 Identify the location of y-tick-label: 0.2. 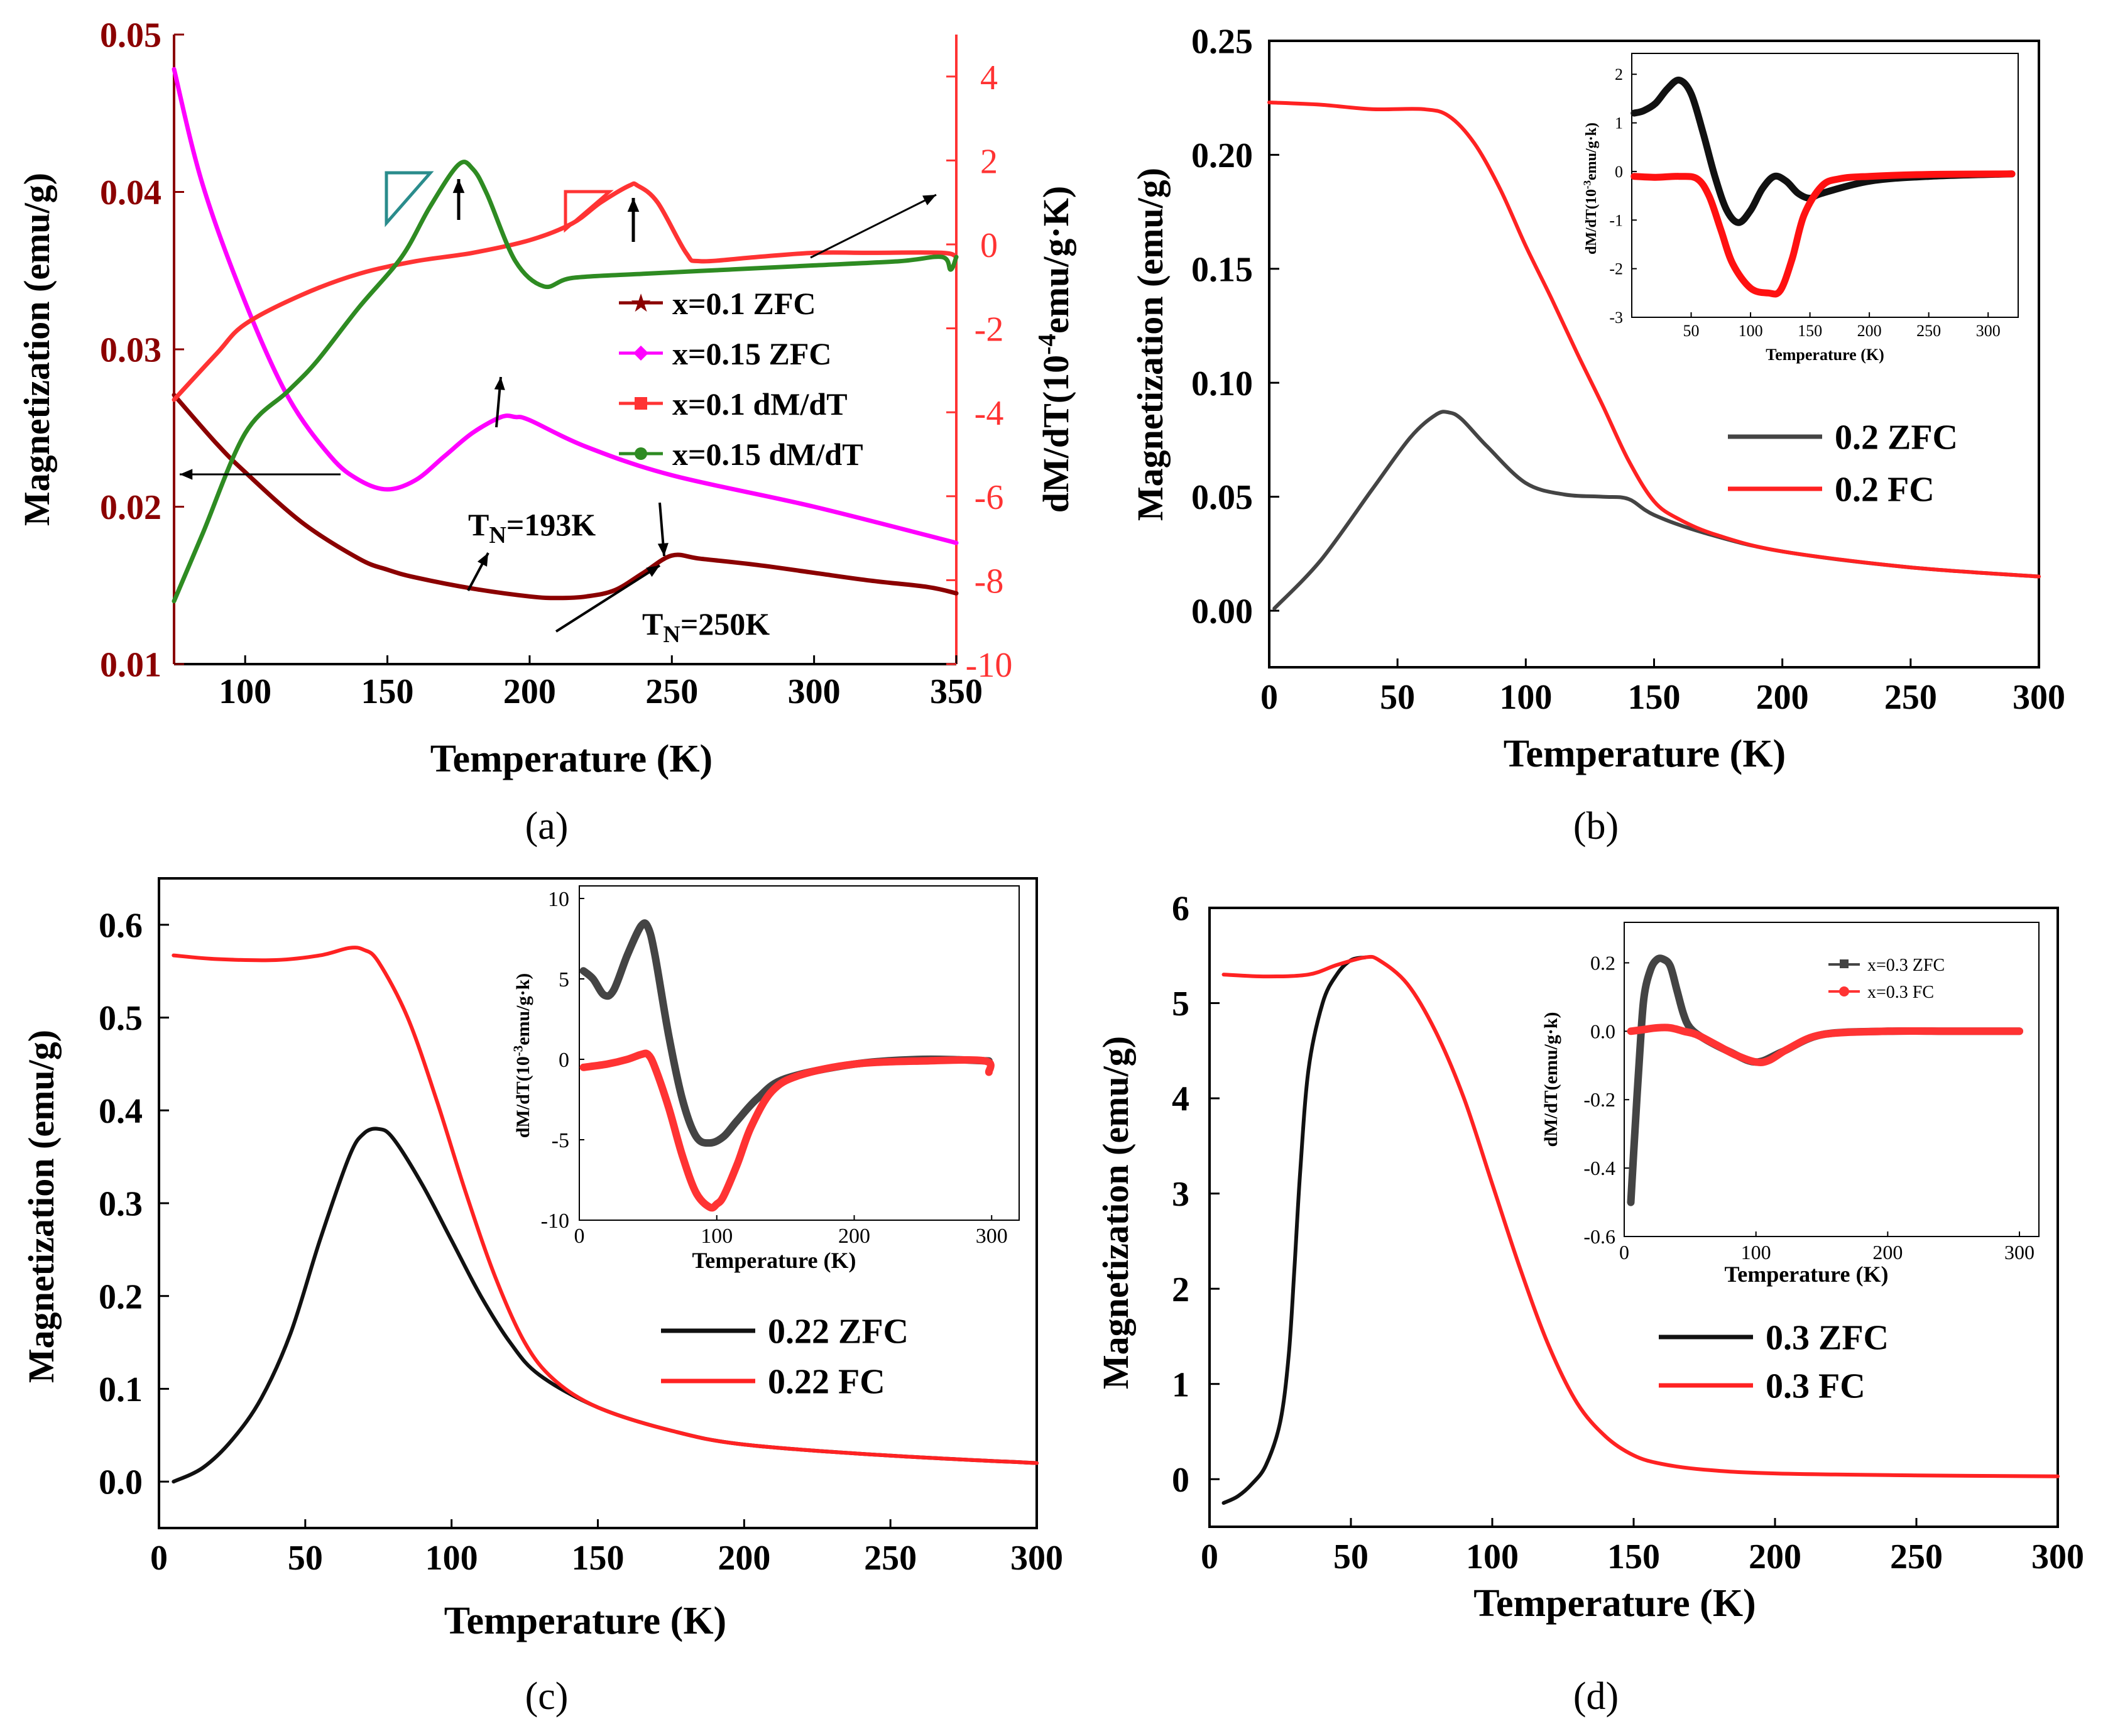
(121, 1296).